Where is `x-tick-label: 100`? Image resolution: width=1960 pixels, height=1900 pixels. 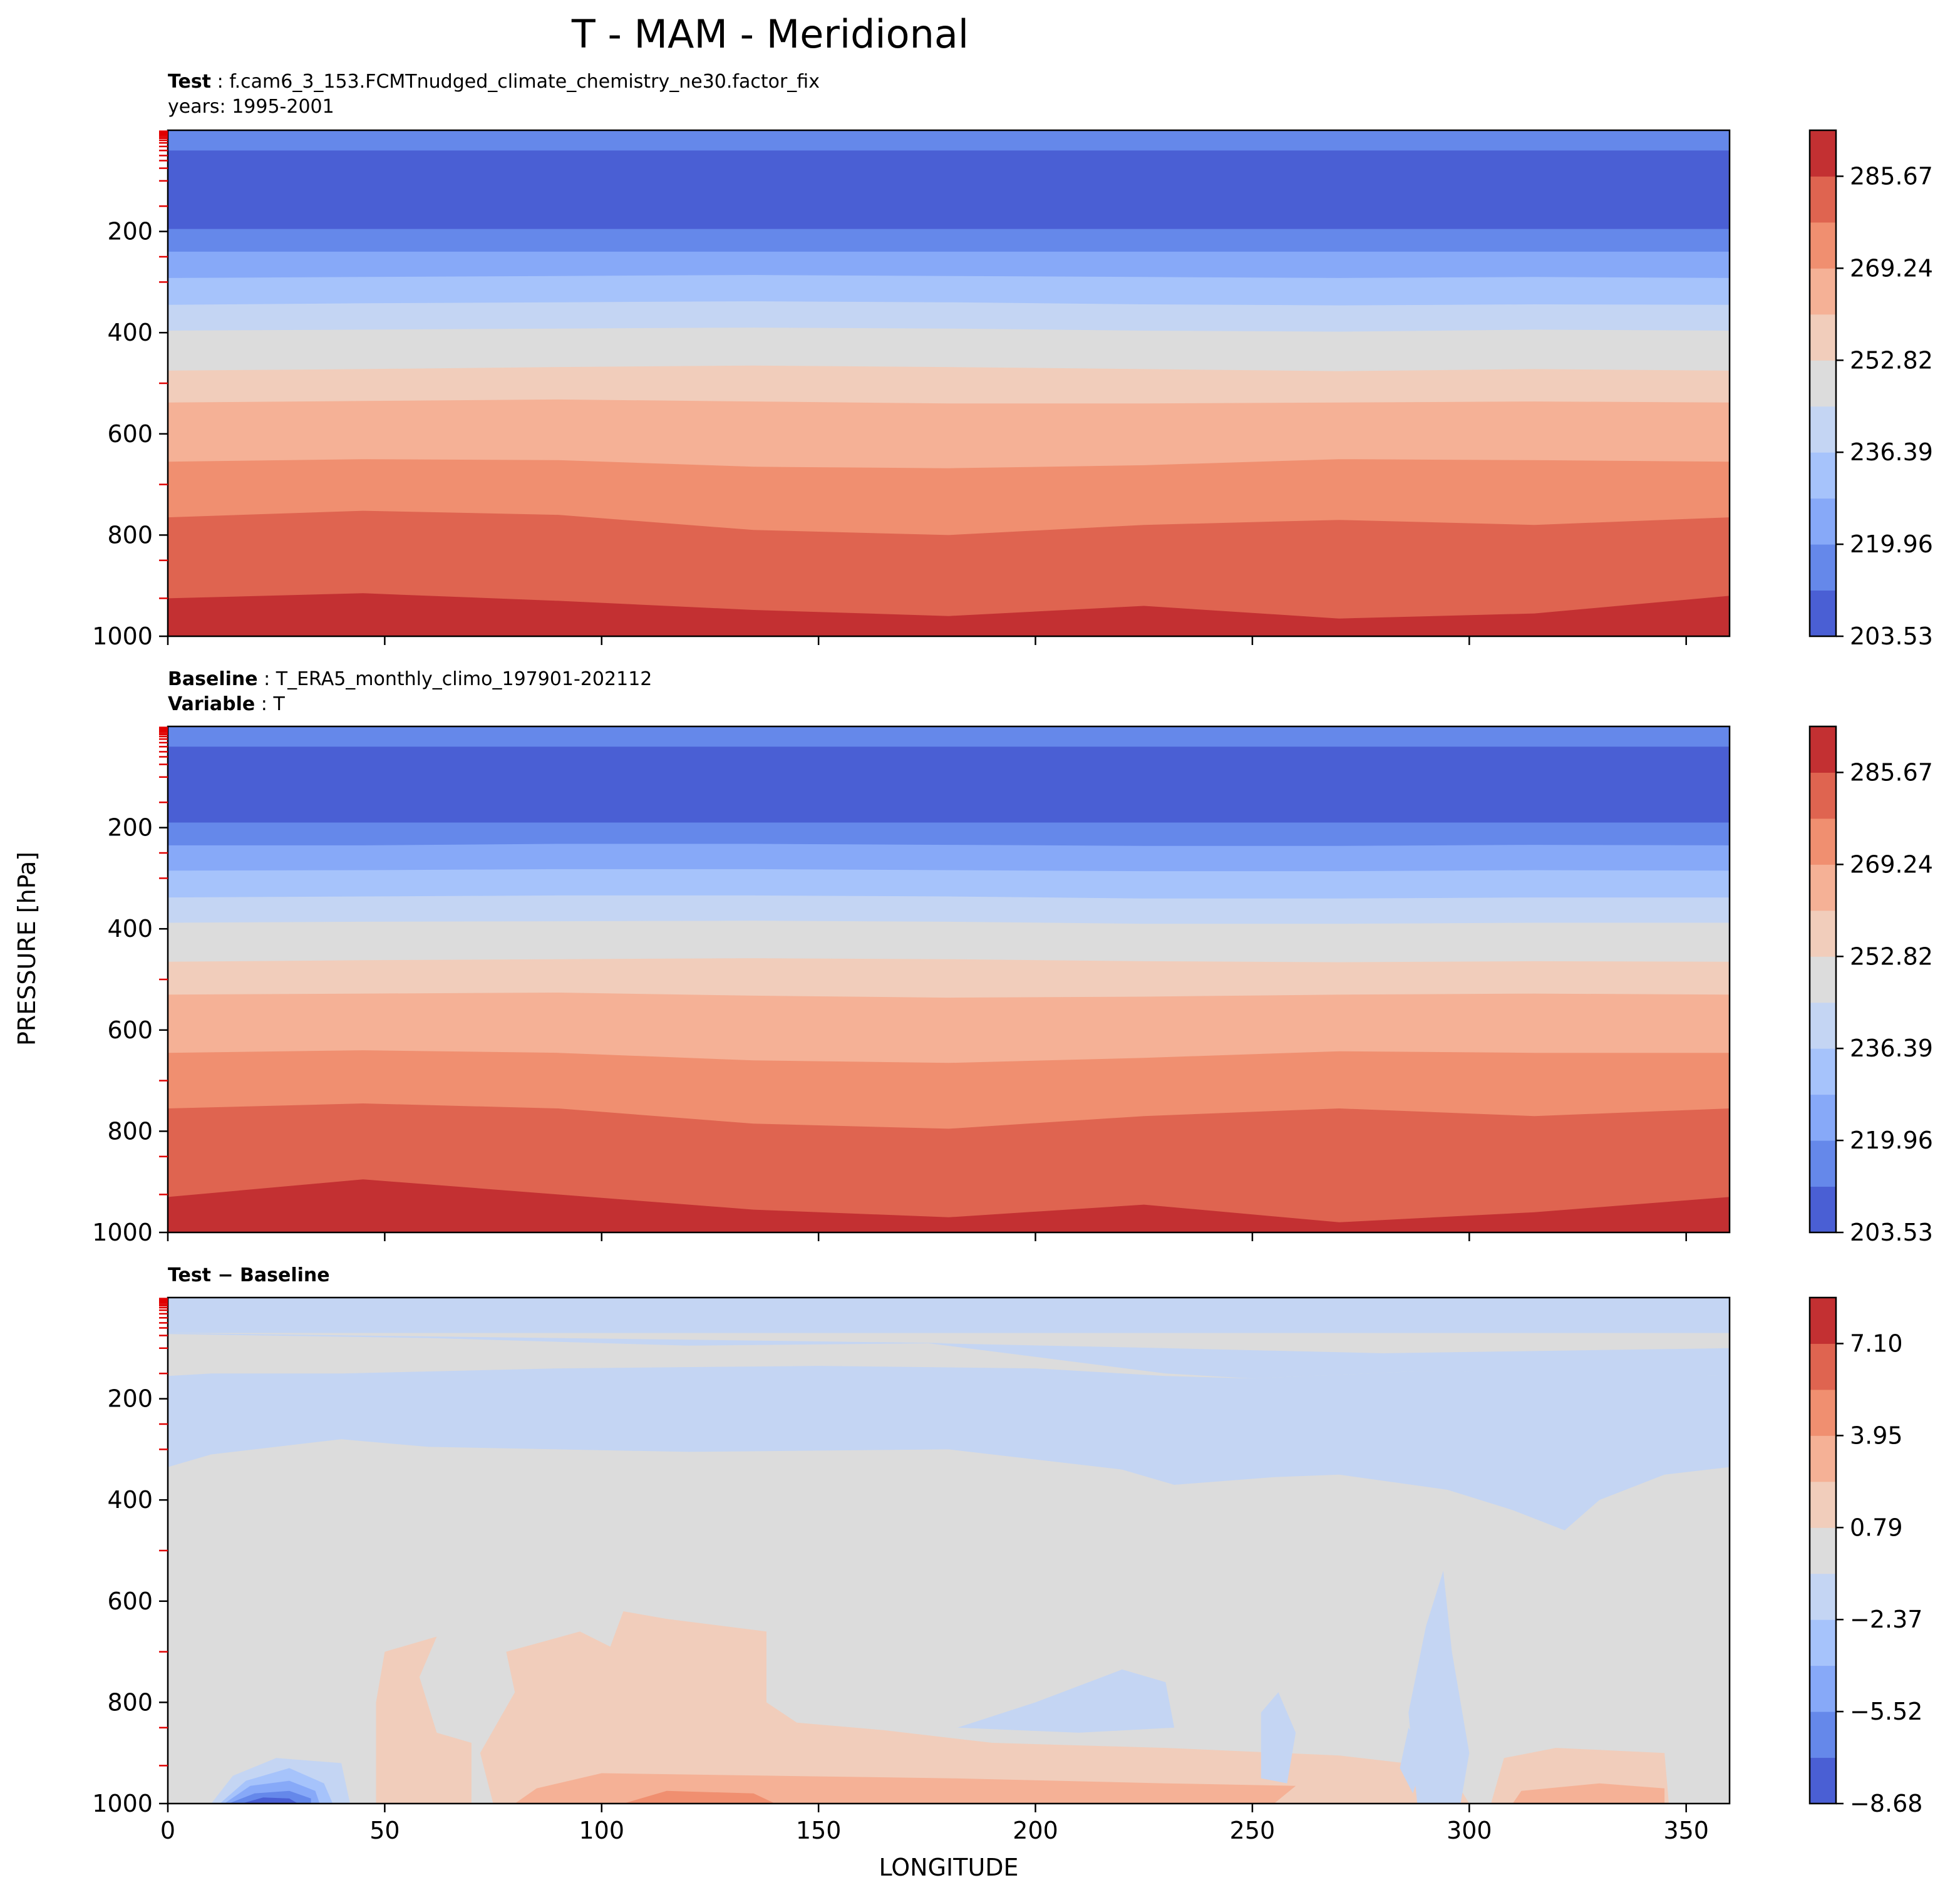 x-tick-label: 100 is located at coordinates (602, 1830).